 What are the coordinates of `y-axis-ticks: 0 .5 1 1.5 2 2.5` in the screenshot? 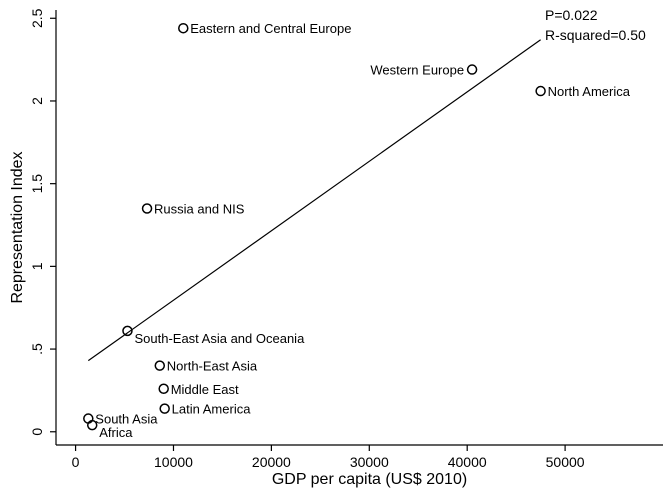 It's located at (42, 222).